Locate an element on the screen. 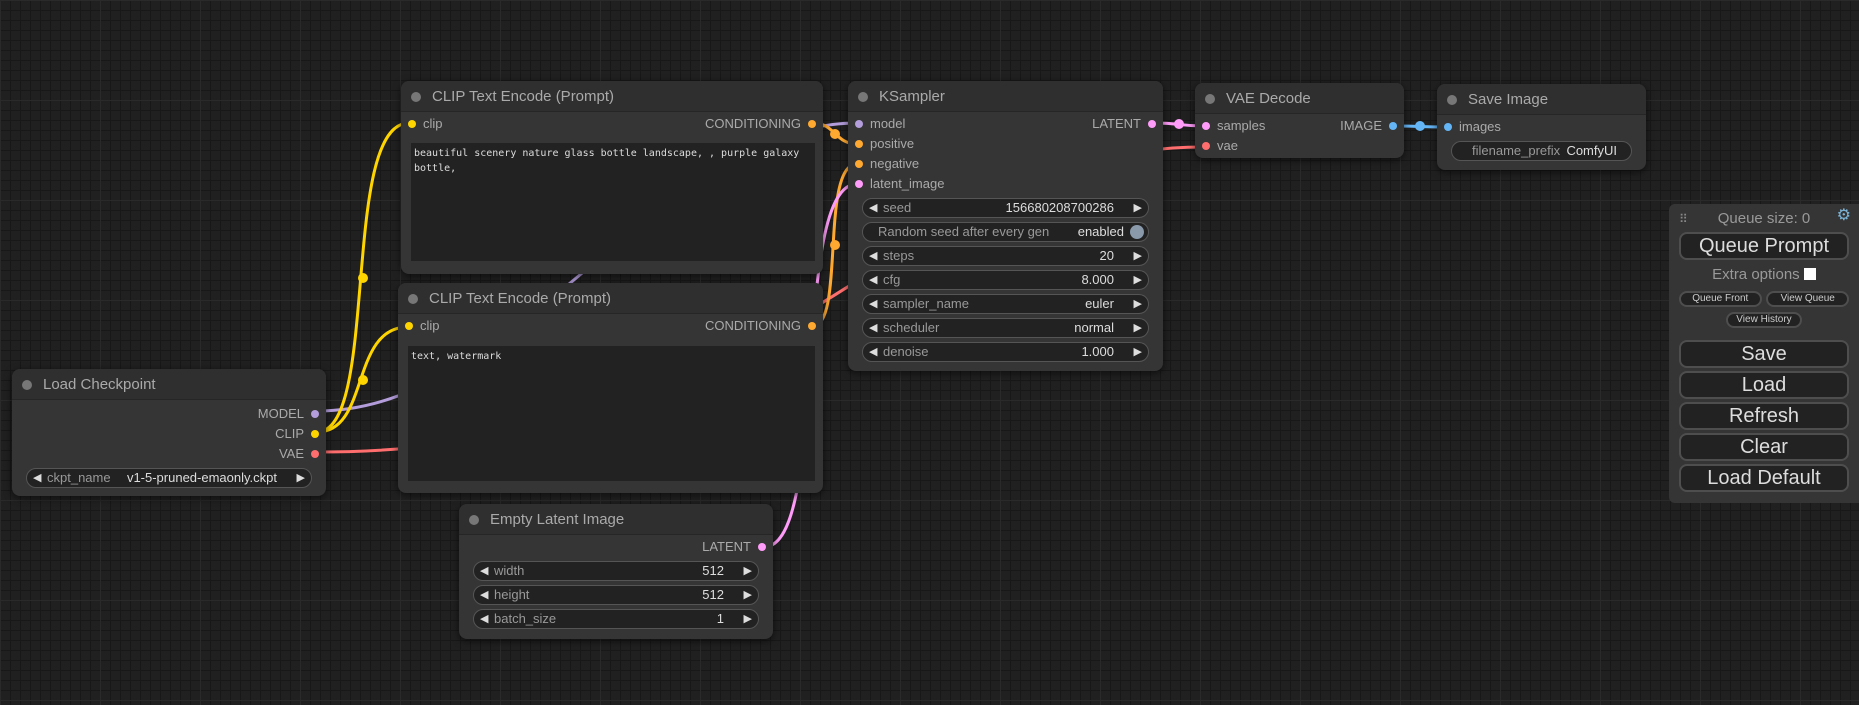 This screenshot has height=705, width=1859. width-widget: ◀ width 512 ▶ is located at coordinates (616, 571).